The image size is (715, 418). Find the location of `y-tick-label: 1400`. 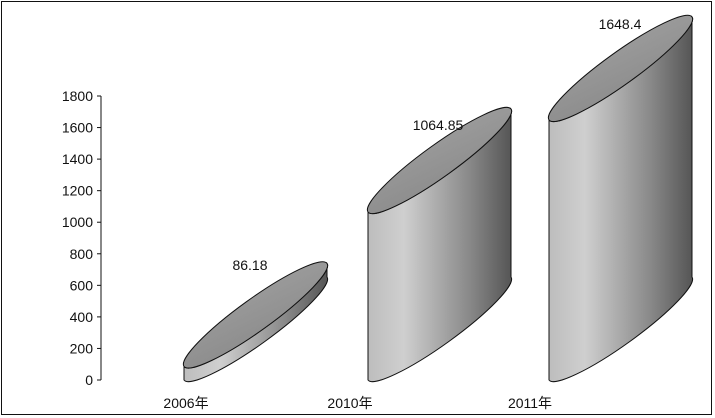

y-tick-label: 1400 is located at coordinates (77, 159).